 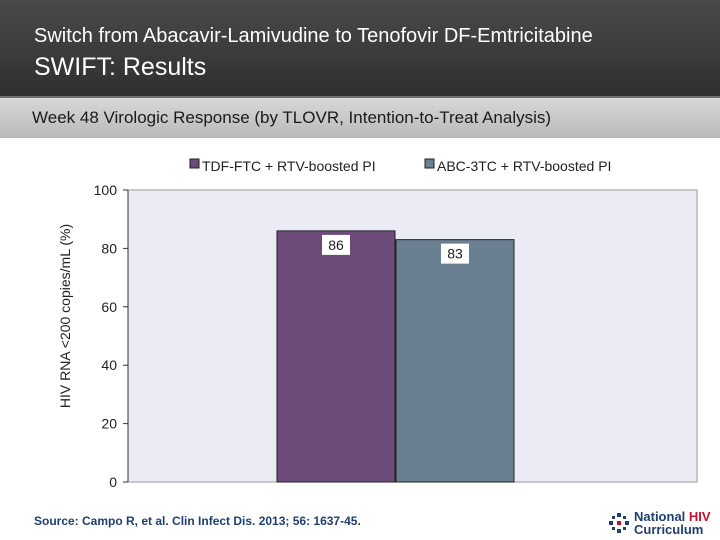 I want to click on legend-label: ABC-3TC + RTV-boosted PI, so click(x=524, y=166).